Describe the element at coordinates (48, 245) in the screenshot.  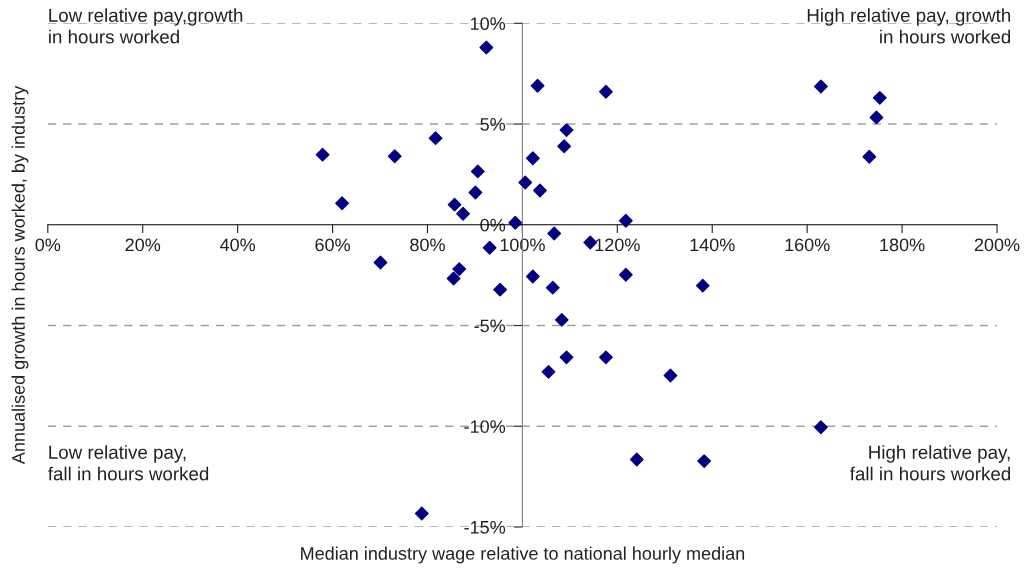
I see `x-tick-label: 0%` at that location.